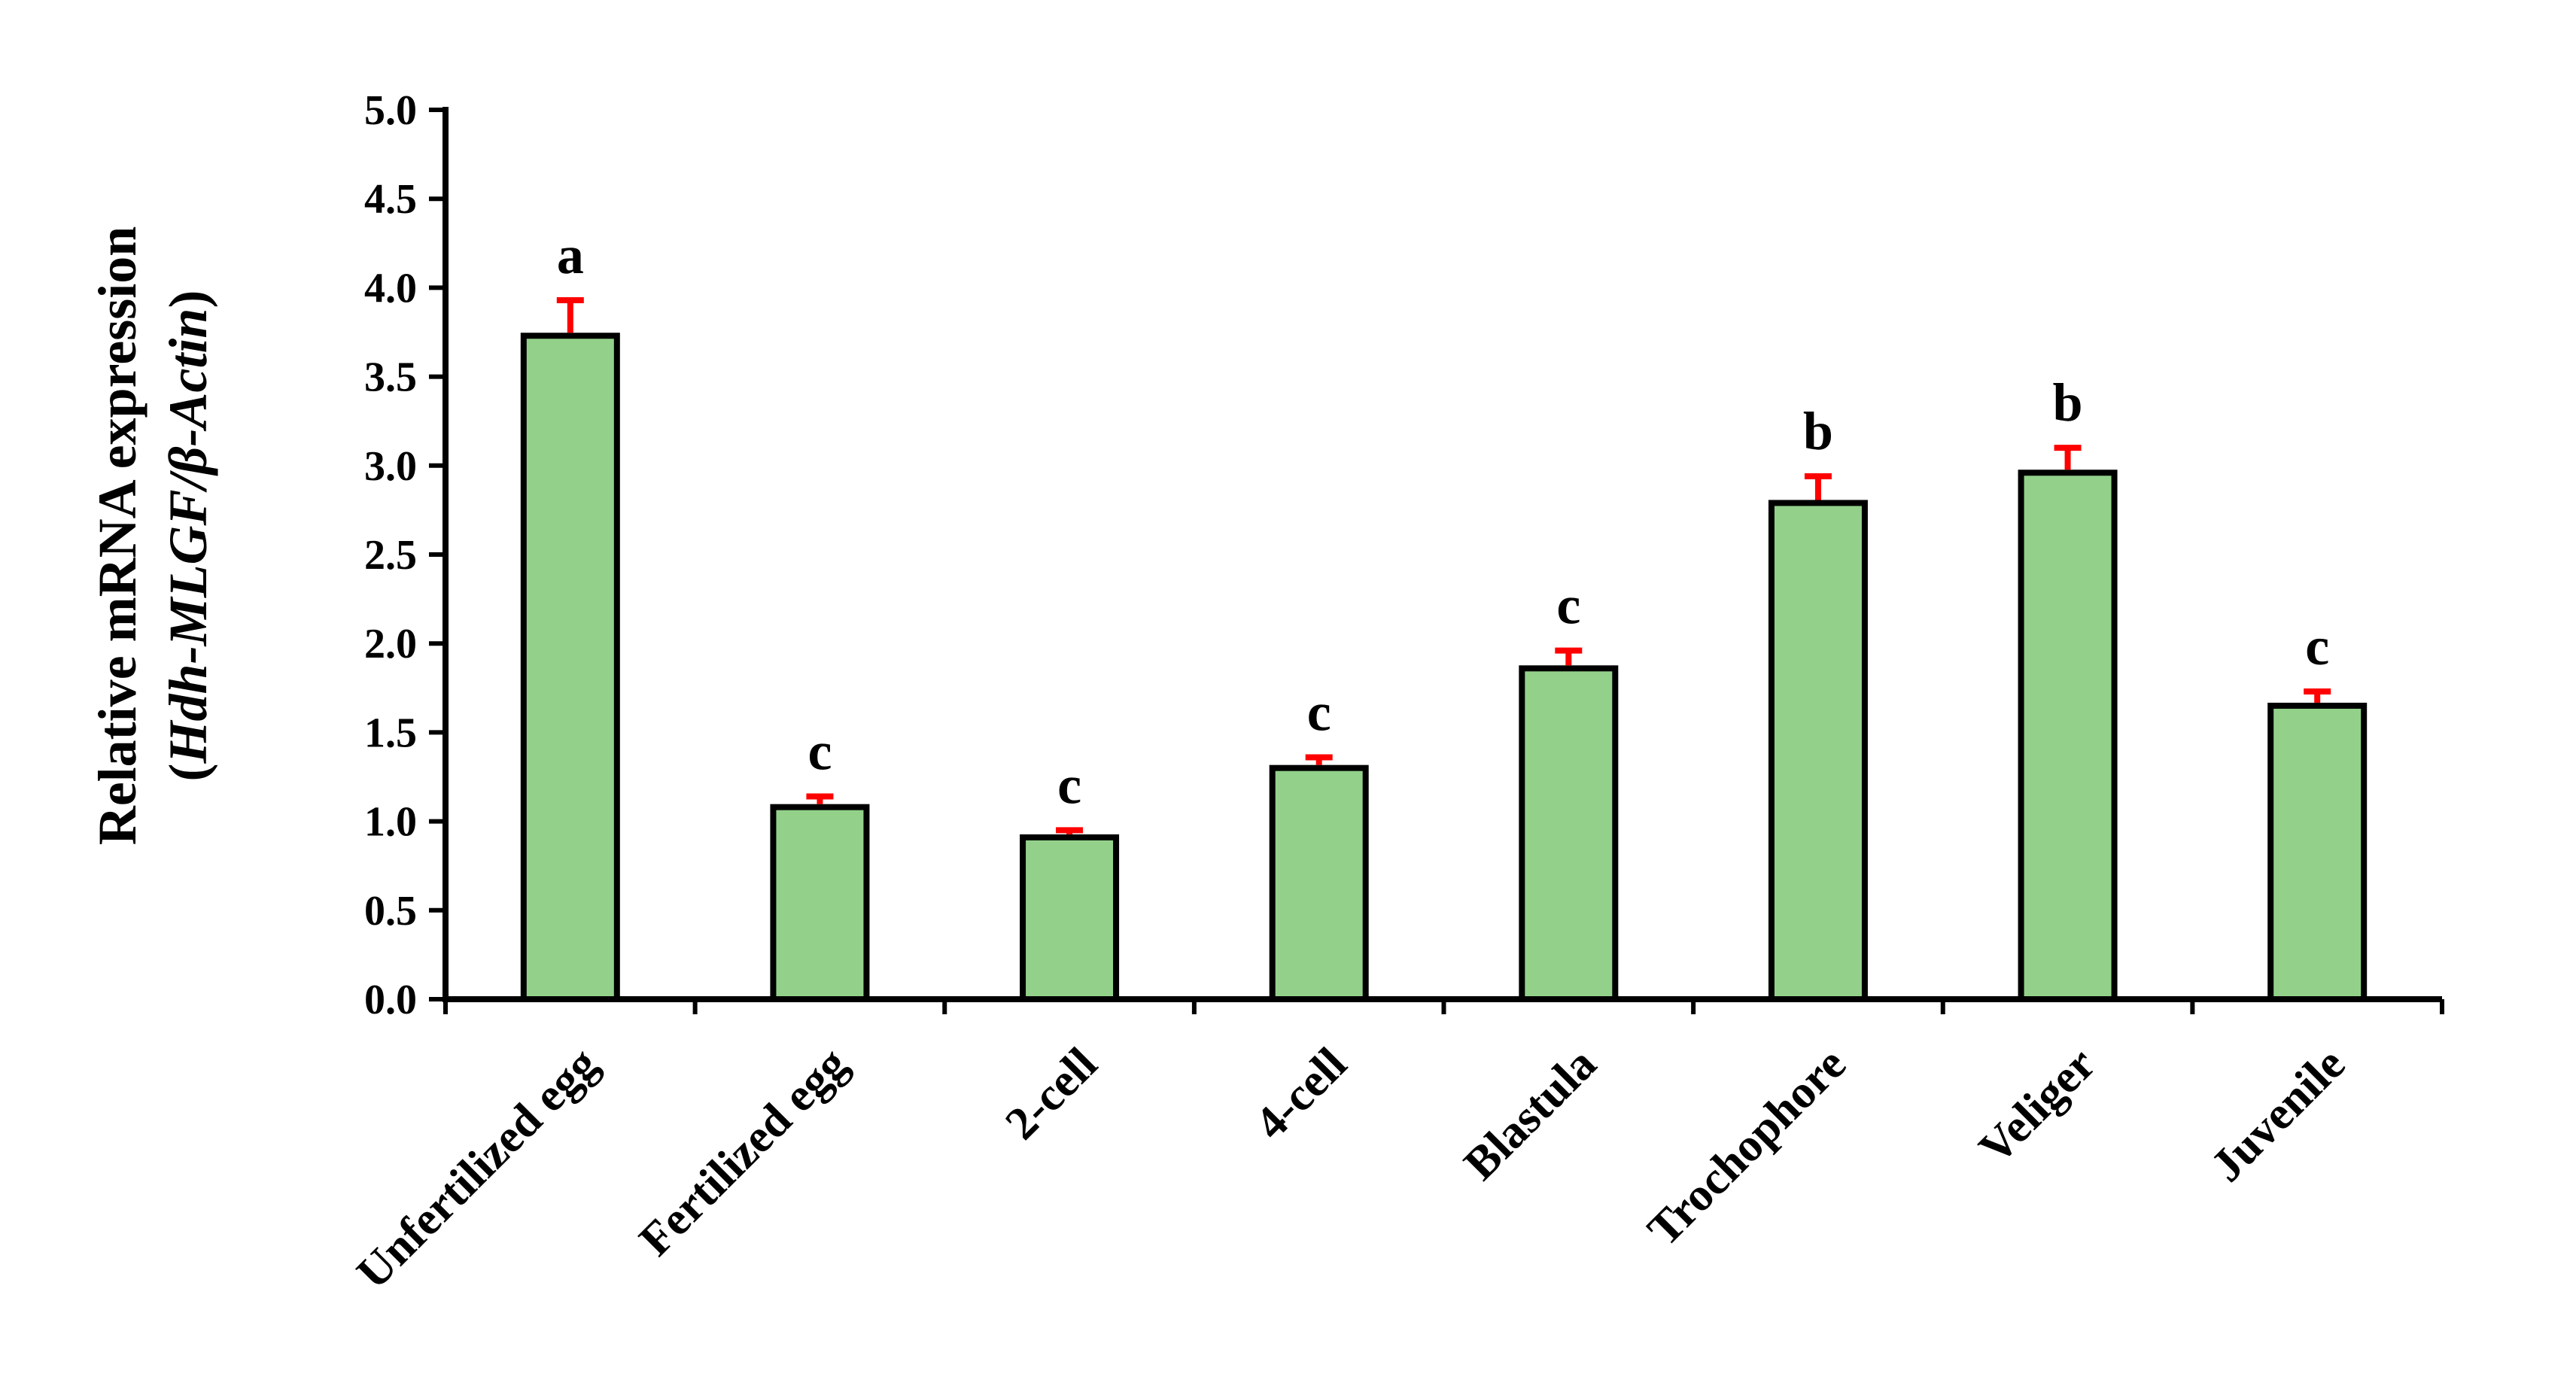  I want to click on y-tick-label-3: 1.5, so click(391, 733).